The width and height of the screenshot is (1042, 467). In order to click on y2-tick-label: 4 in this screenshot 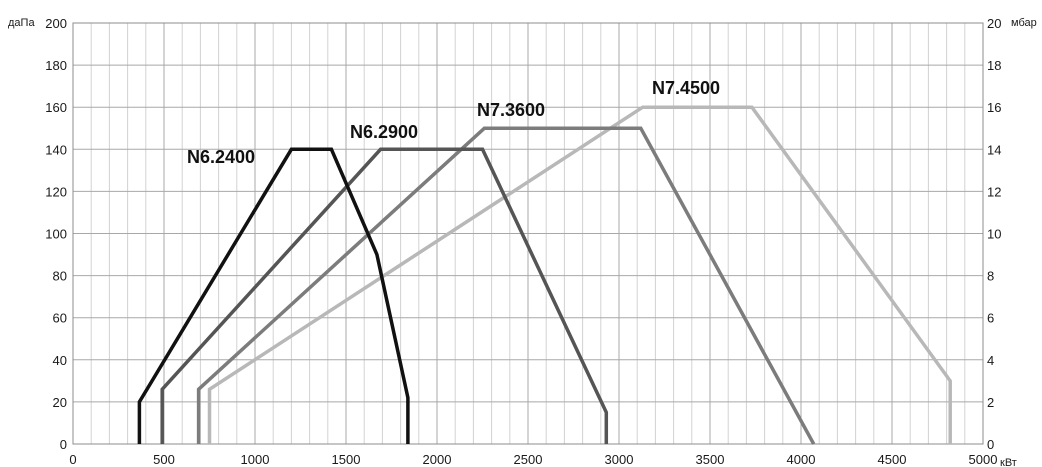, I will do `click(990, 360)`.